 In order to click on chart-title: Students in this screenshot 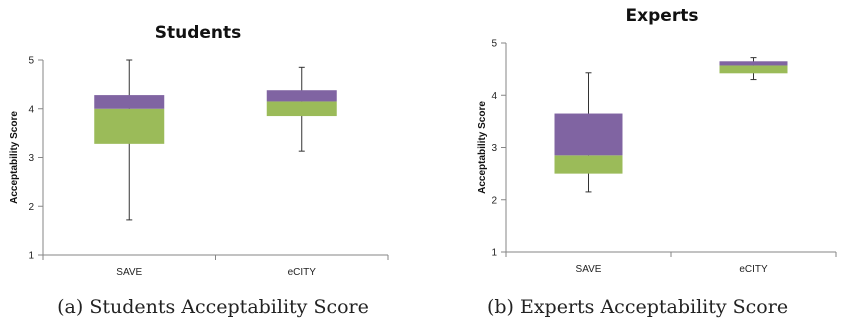, I will do `click(198, 33)`.